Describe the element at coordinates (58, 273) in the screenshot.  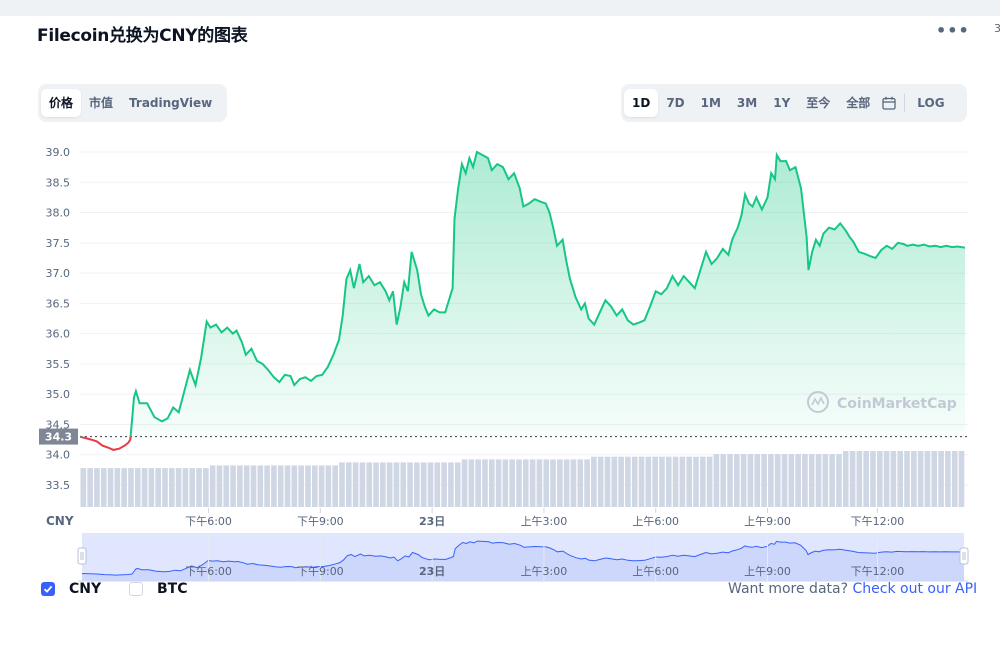
I see `y-tick-label: 37.0` at that location.